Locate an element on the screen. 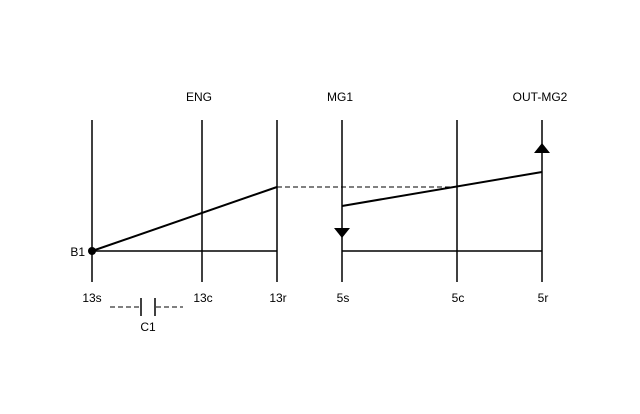 Image resolution: width=640 pixels, height=414 pixels. b1-point is located at coordinates (92, 251).